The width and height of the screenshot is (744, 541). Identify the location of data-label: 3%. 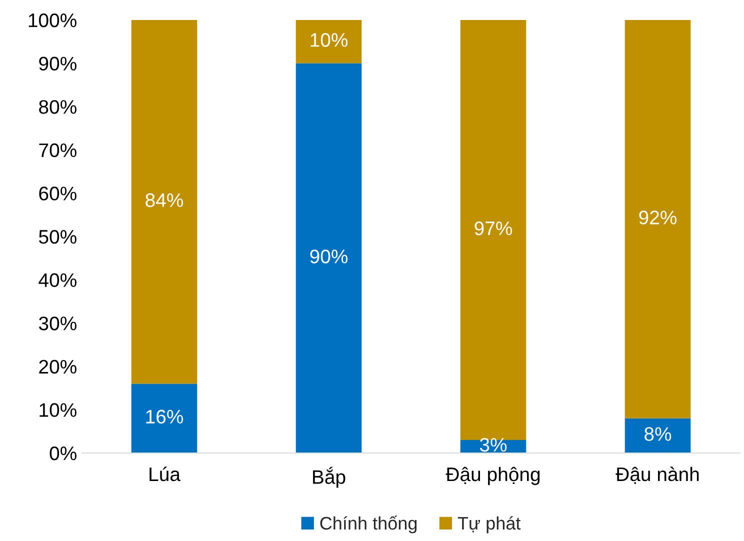
(493, 445).